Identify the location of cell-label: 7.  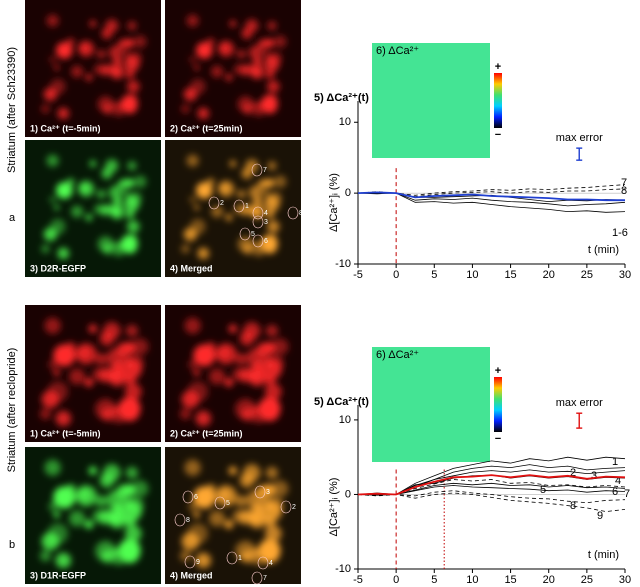
(265, 170).